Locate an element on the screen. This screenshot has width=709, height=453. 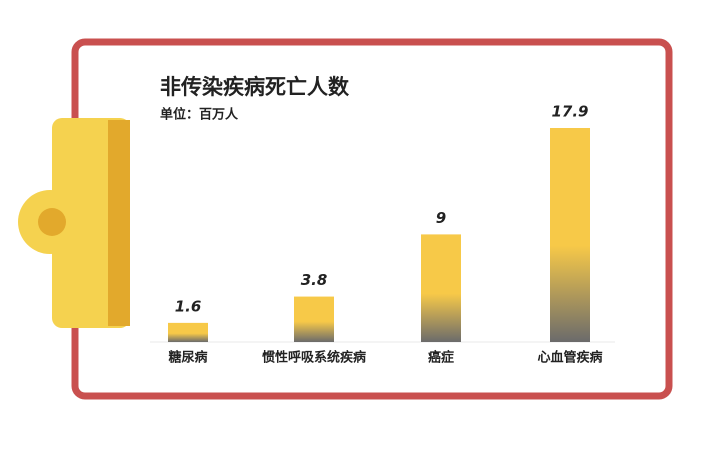
value-label: 9 is located at coordinates (441, 218).